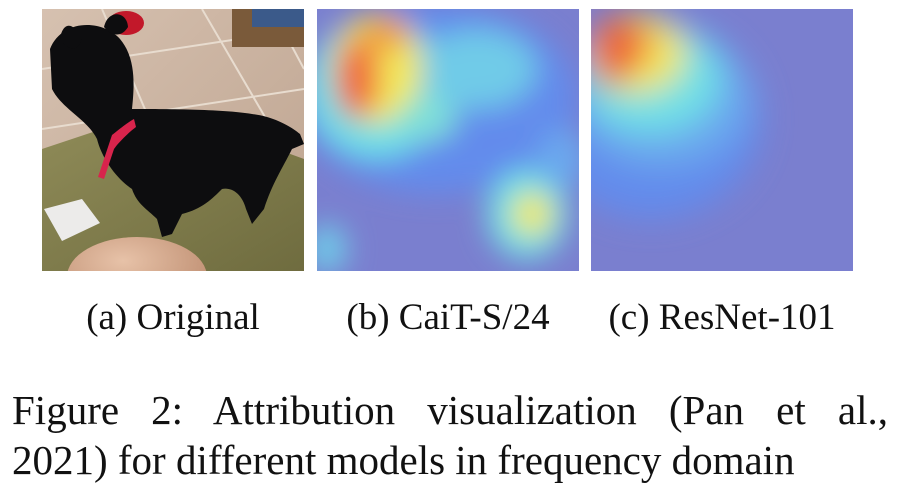 The width and height of the screenshot is (899, 495). What do you see at coordinates (177, 125) in the screenshot?
I see `dog` at bounding box center [177, 125].